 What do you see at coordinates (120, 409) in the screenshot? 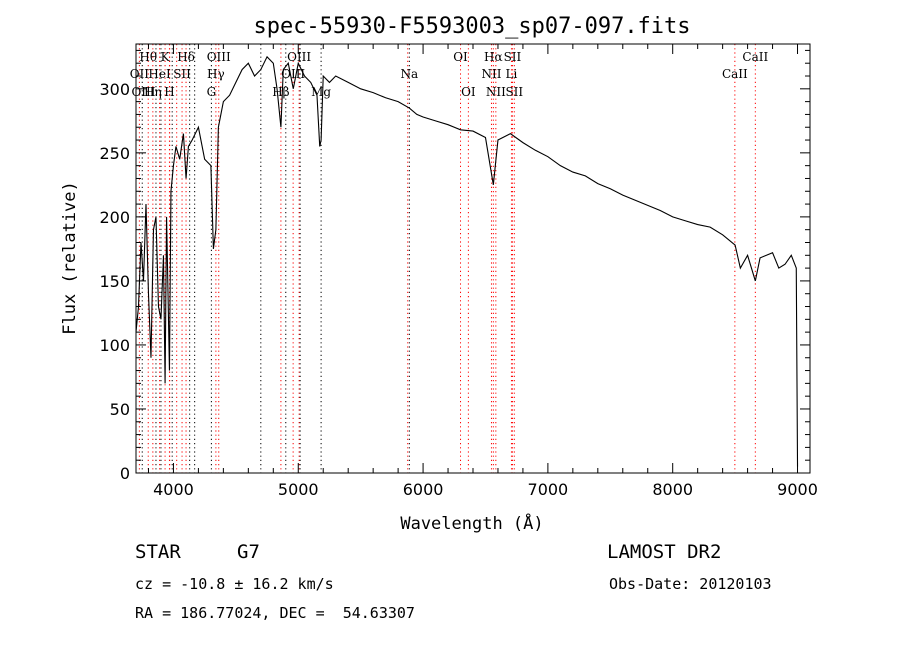
I see `y-tick-label: 50` at bounding box center [120, 409].